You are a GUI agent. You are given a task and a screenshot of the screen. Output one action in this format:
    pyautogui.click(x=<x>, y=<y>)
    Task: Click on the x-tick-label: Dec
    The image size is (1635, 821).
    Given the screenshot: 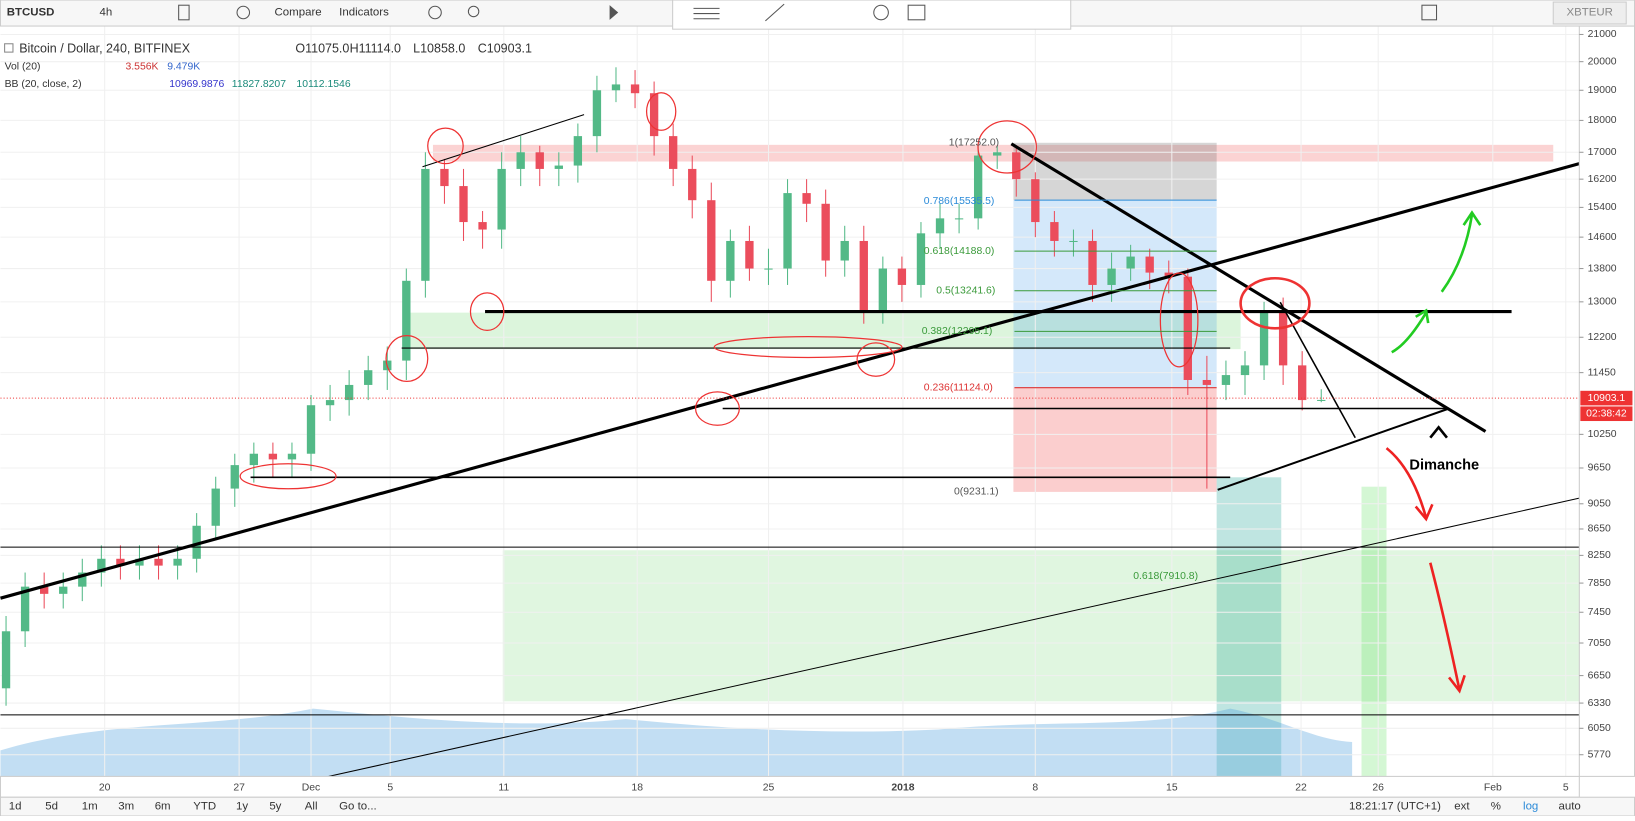 What is the action you would take?
    pyautogui.click(x=311, y=788)
    